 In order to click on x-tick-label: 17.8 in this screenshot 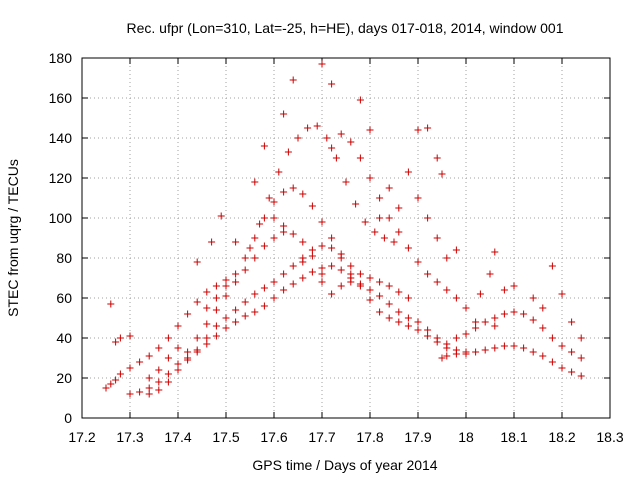, I will do `click(369, 437)`.